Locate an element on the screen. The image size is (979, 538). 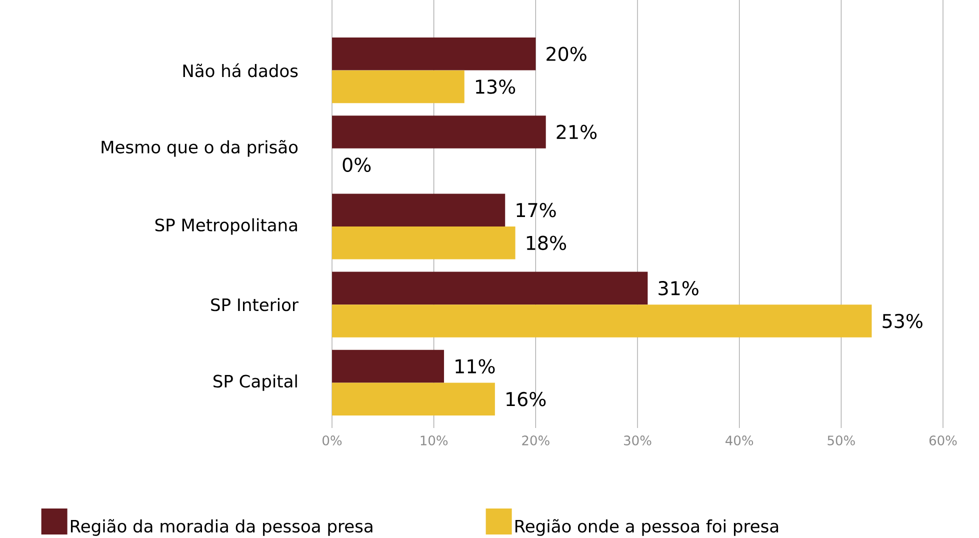
x-tick-label: 60% is located at coordinates (943, 441).